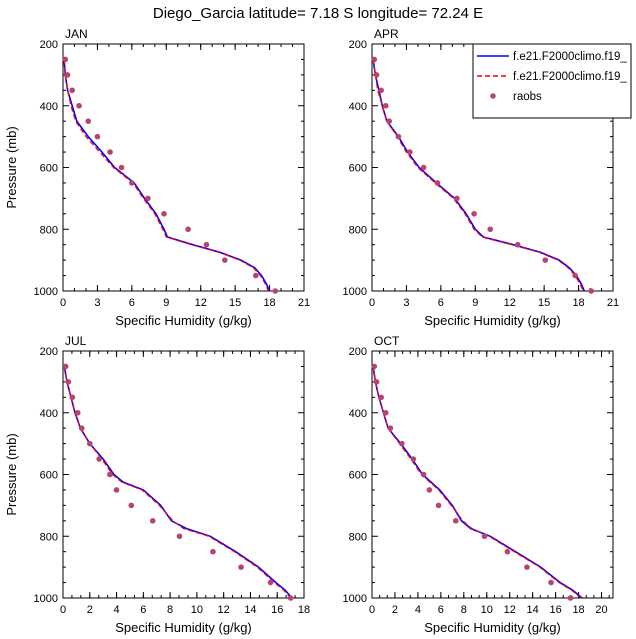  Describe the element at coordinates (76, 34) in the screenshot. I see `panel-label: JAN` at that location.